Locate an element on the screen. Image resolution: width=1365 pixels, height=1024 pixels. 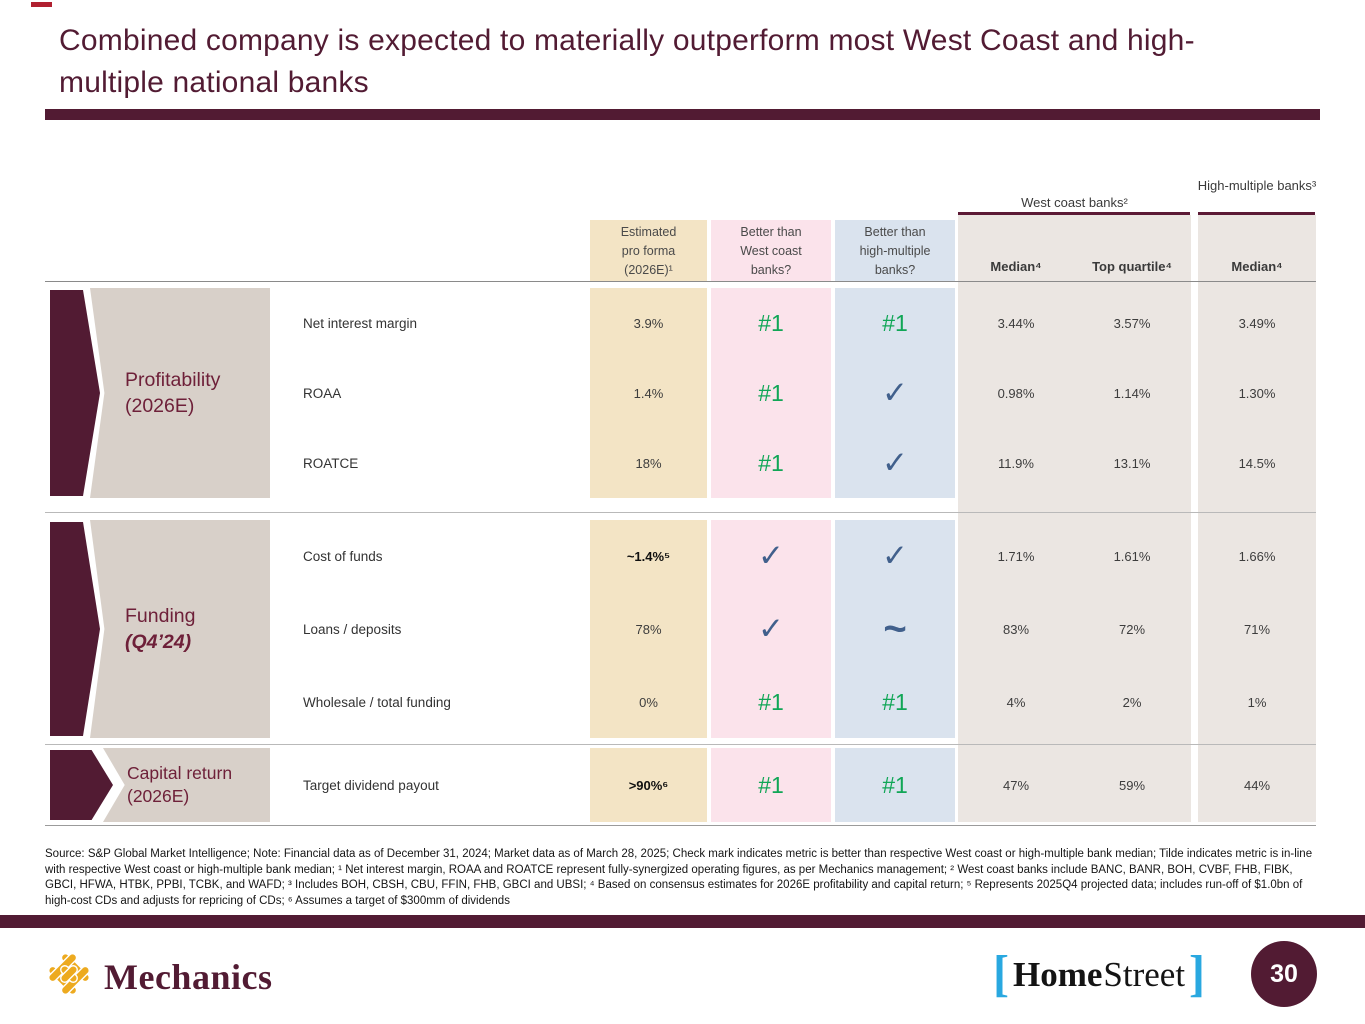
homestreet-left-bracket-icon: [ is located at coordinates (1001, 974).